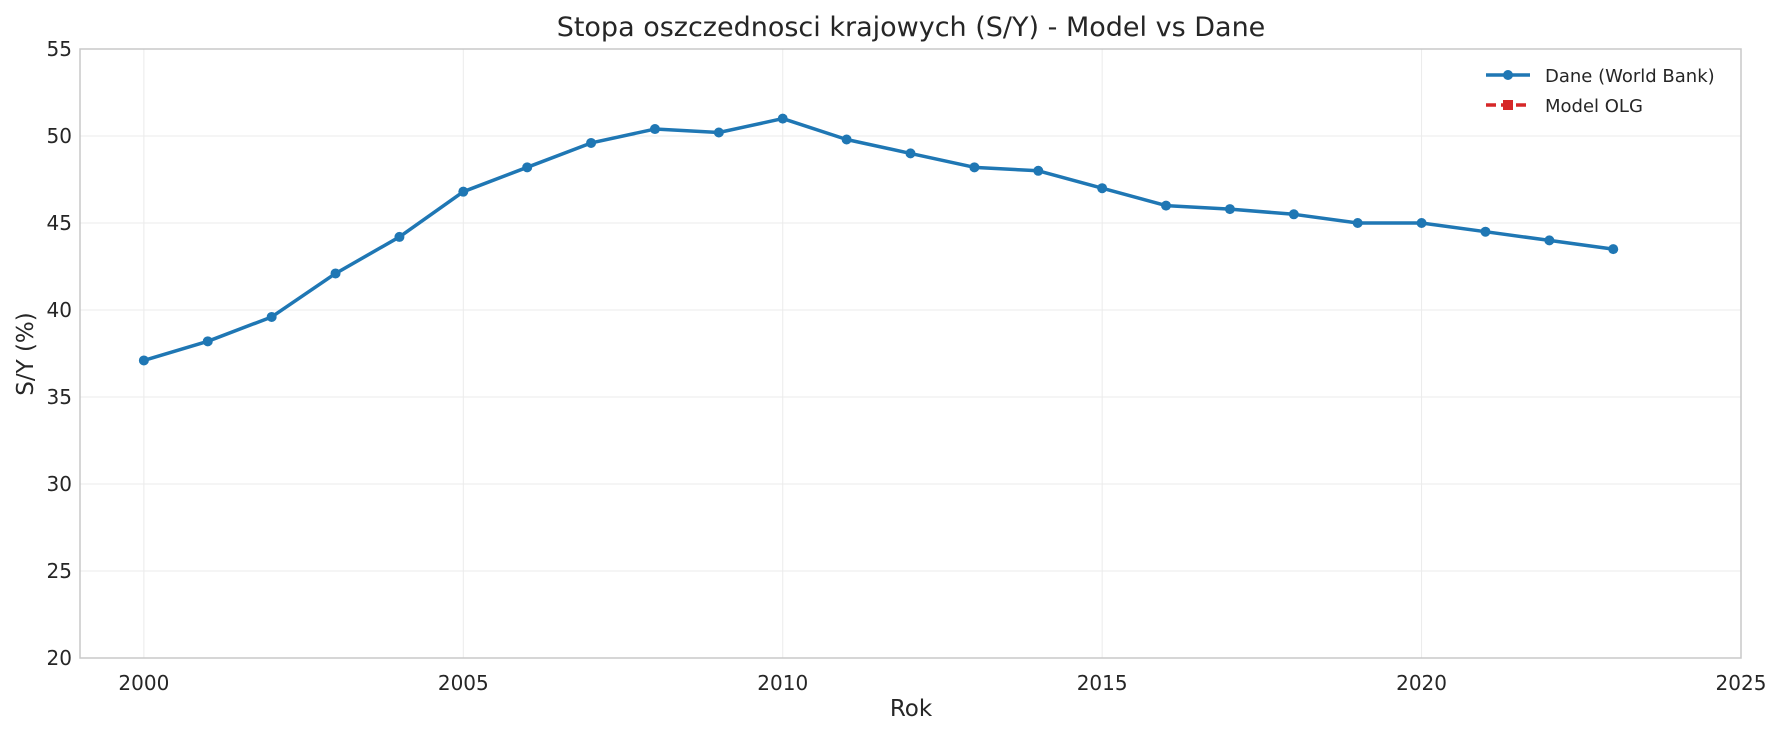  What do you see at coordinates (782, 683) in the screenshot?
I see `x-tick-label: 2010` at bounding box center [782, 683].